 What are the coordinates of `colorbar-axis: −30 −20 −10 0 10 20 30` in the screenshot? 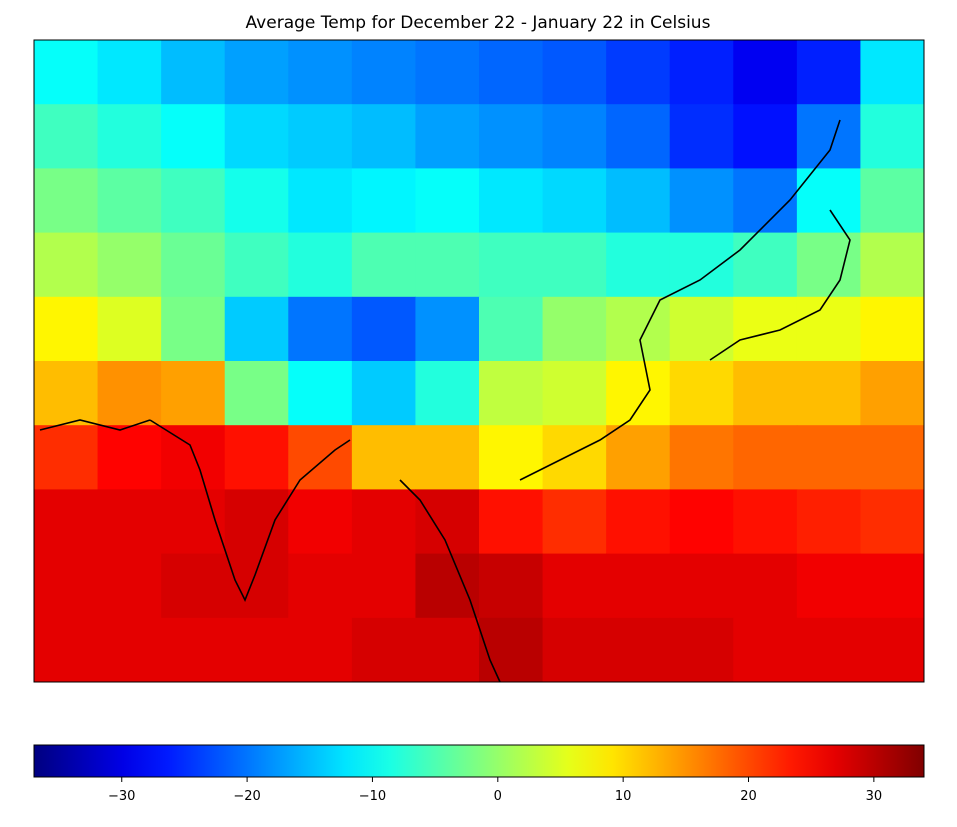 It's located at (495, 790).